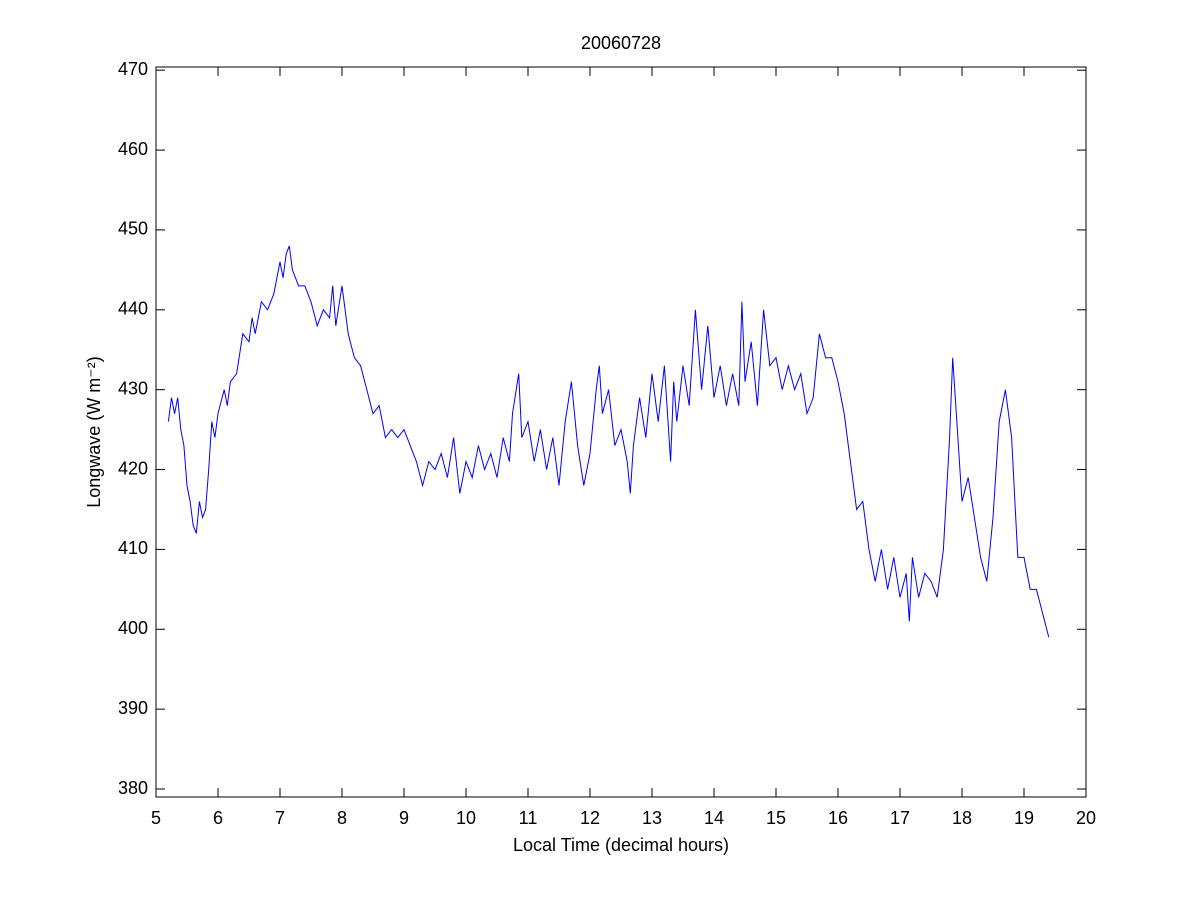 The image size is (1200, 900). What do you see at coordinates (133, 69) in the screenshot?
I see `y-tick-label: 470` at bounding box center [133, 69].